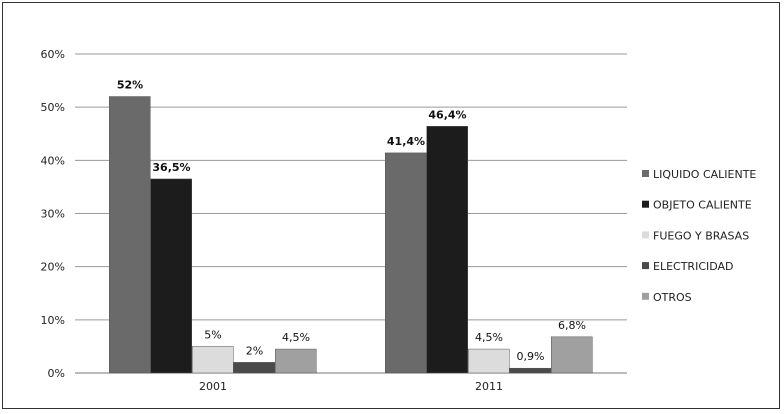 The height and width of the screenshot is (414, 784). What do you see at coordinates (701, 235) in the screenshot?
I see `legend-label: FUEGO Y BRASAS` at bounding box center [701, 235].